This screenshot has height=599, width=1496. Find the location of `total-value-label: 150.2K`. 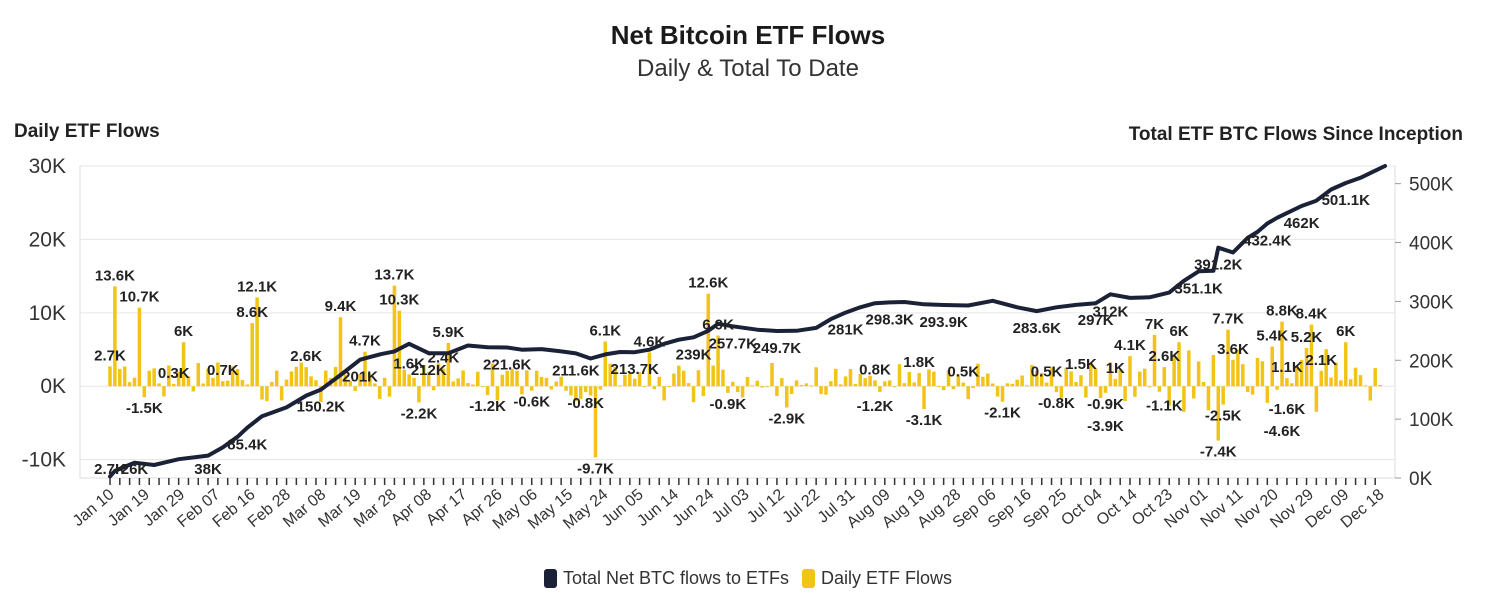

total-value-label: 150.2K is located at coordinates (321, 407).